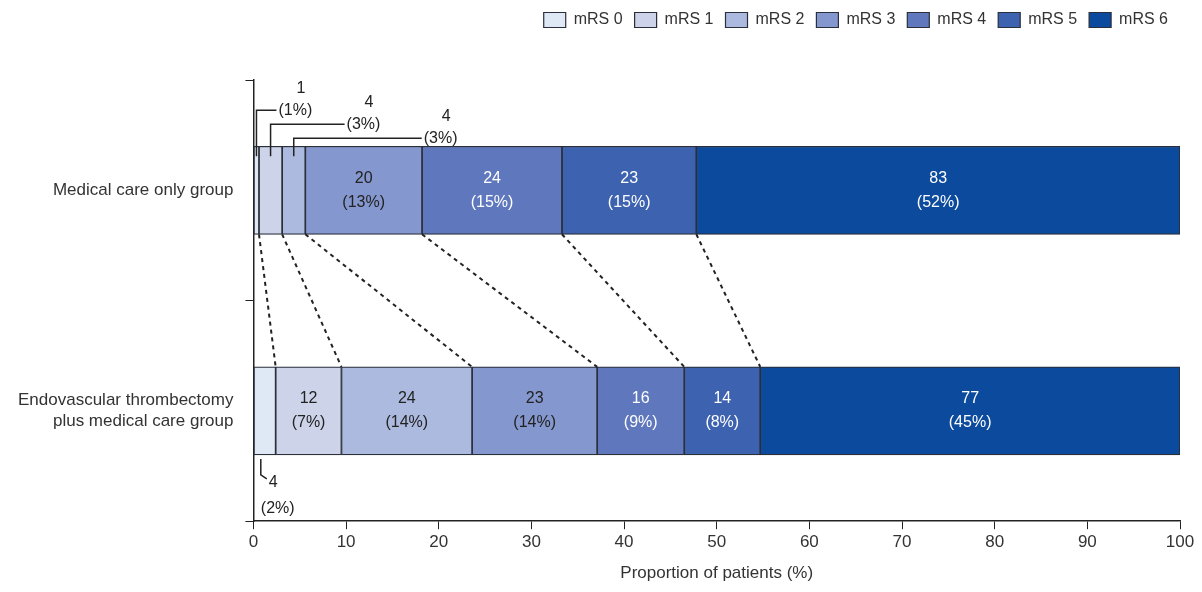 This screenshot has height=592, width=1202. Describe the element at coordinates (717, 542) in the screenshot. I see `x-tick-label: 50` at that location.